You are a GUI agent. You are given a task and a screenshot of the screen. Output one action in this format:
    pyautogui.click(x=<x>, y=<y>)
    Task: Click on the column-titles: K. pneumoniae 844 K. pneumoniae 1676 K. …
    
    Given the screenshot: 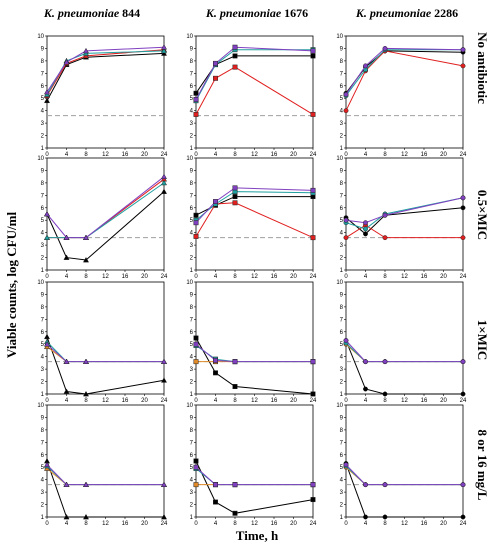 What is the action you would take?
    pyautogui.click(x=250, y=13)
    